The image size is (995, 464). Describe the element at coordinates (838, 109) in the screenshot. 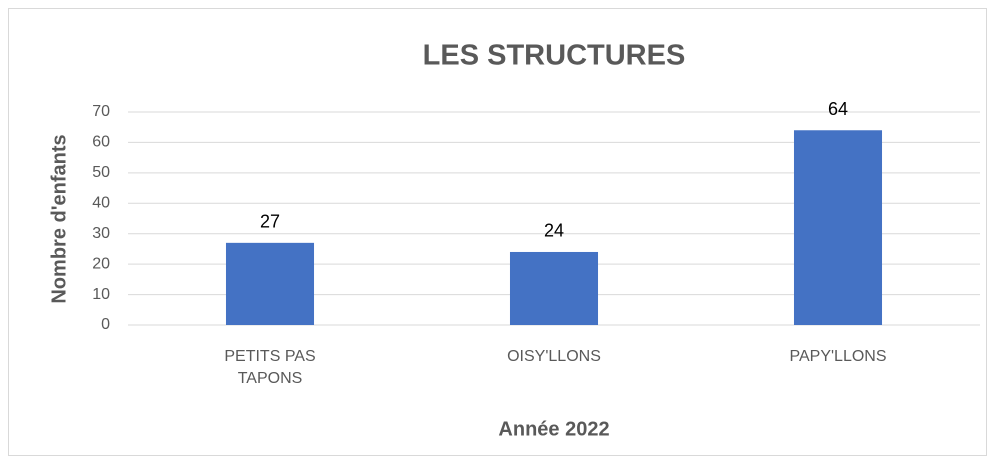

I see `value-label: 64` at that location.